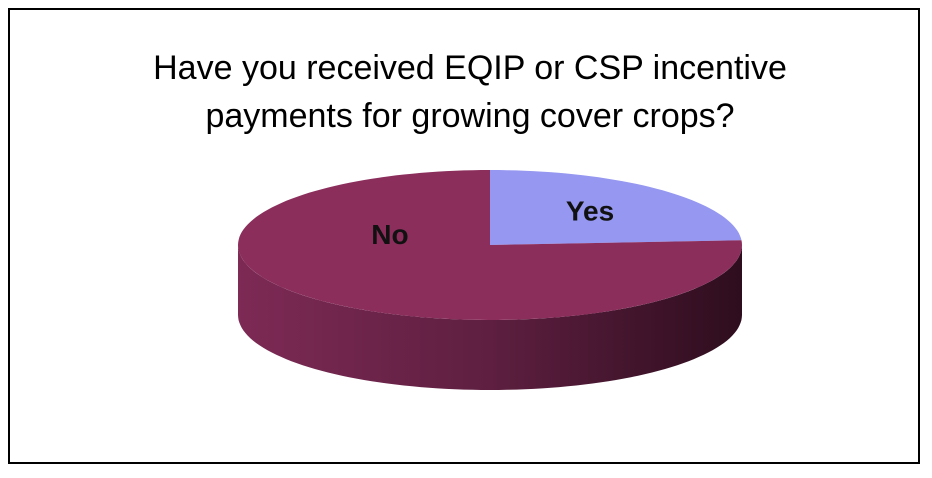 Image resolution: width=932 pixels, height=478 pixels. I want to click on slice-label: Yes, so click(590, 211).